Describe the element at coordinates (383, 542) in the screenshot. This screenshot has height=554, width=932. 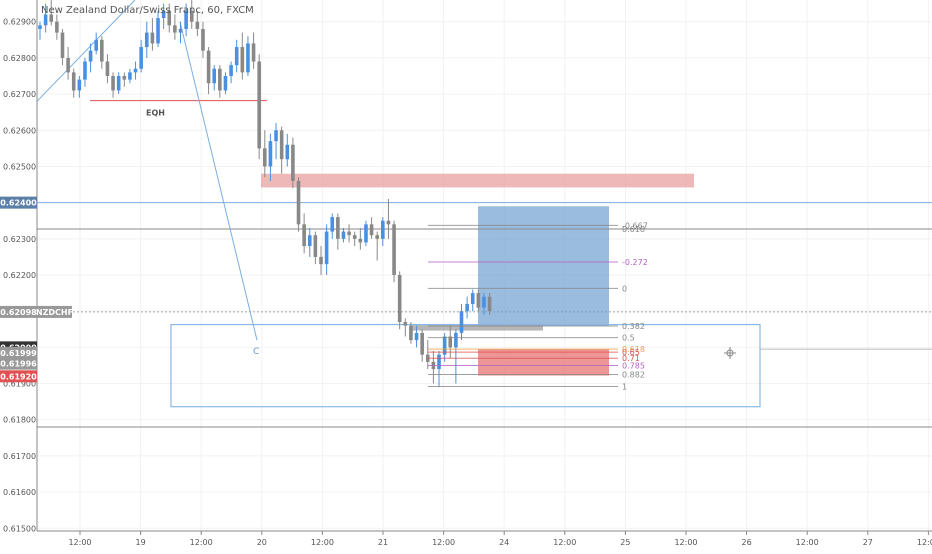
I see `x-tick-label: 21` at that location.